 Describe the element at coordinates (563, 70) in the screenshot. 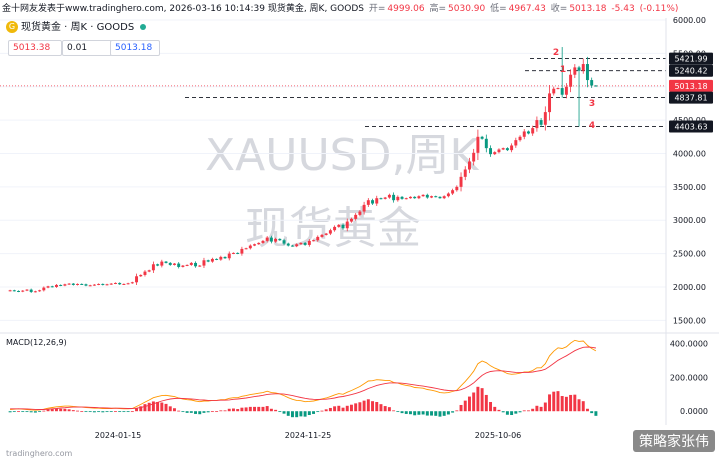

I see `wave-label: 1` at that location.